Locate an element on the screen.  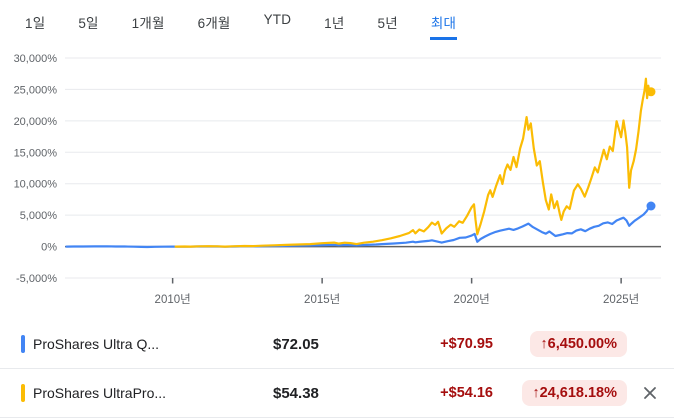
y-axis-label: 10,000% is located at coordinates (36, 185).